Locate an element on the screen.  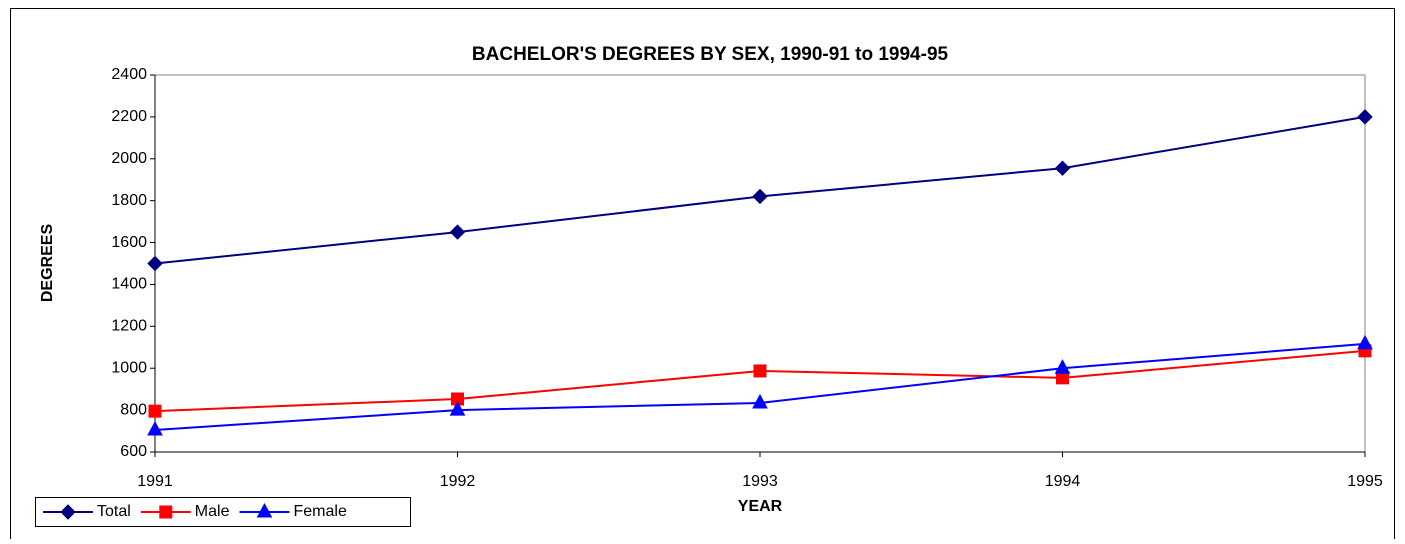
x-tick-label: 1995 is located at coordinates (1365, 481).